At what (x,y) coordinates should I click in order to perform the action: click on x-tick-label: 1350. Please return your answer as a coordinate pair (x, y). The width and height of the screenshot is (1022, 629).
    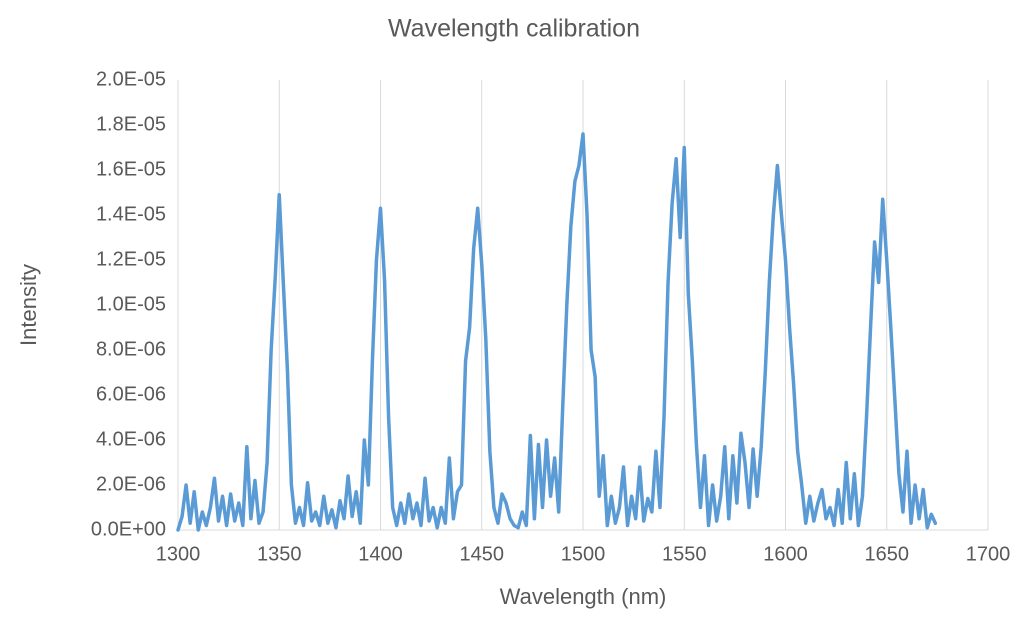
    Looking at the image, I should click on (279, 554).